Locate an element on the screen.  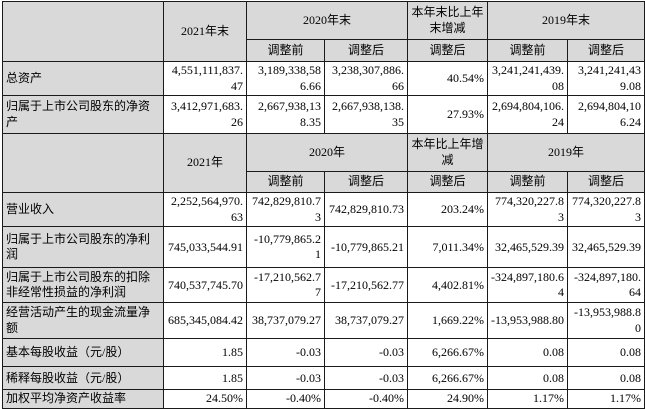
cell-value: 27.93% is located at coordinates (448, 115).